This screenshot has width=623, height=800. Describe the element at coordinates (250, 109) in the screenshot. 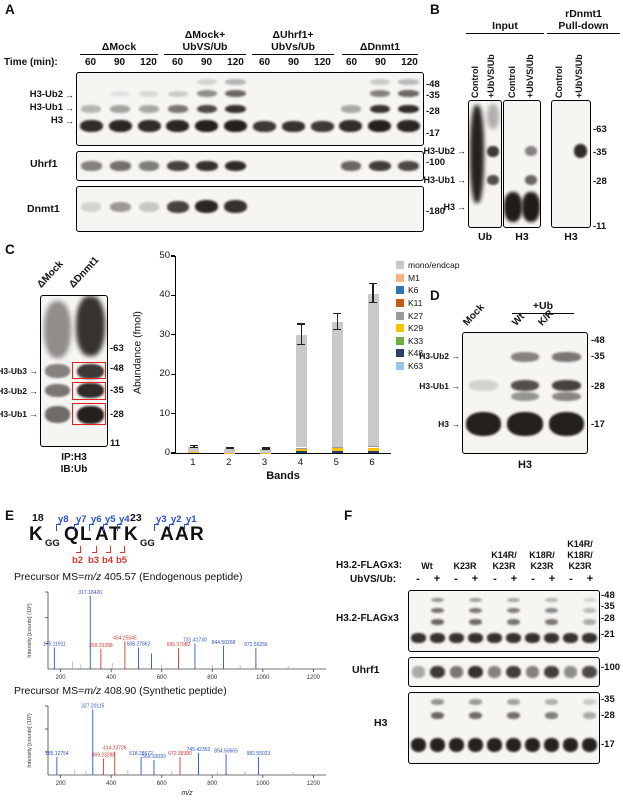

I see `gel-blot-a-main` at that location.